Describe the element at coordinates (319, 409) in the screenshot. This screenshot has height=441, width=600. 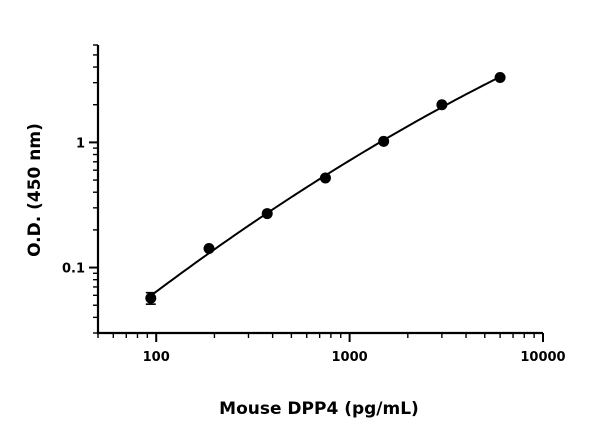
I see `x-axis-title: Mouse DPP4 (pg/mL)` at that location.